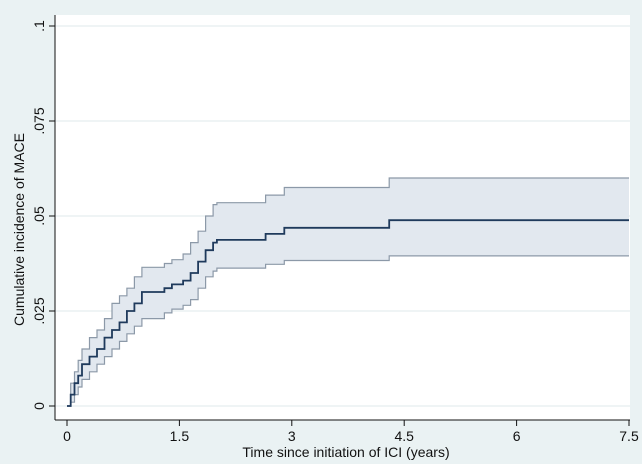 The image size is (642, 464). What do you see at coordinates (404, 436) in the screenshot?
I see `x-tick-label: 4.5` at bounding box center [404, 436].